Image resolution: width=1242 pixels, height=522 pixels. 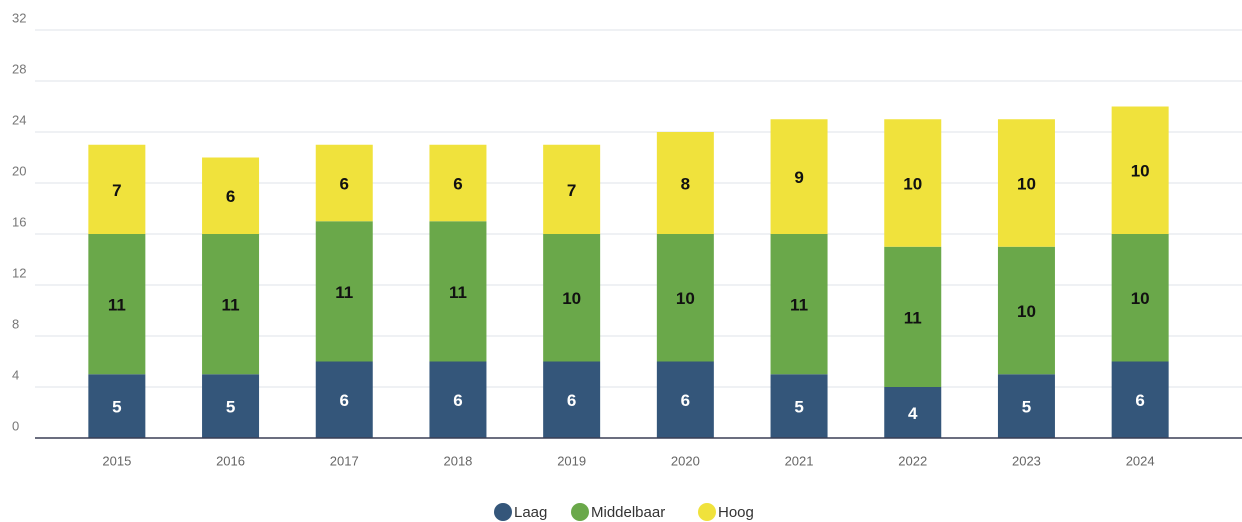 What do you see at coordinates (19, 272) in the screenshot?
I see `y-tick-label: 12` at bounding box center [19, 272].